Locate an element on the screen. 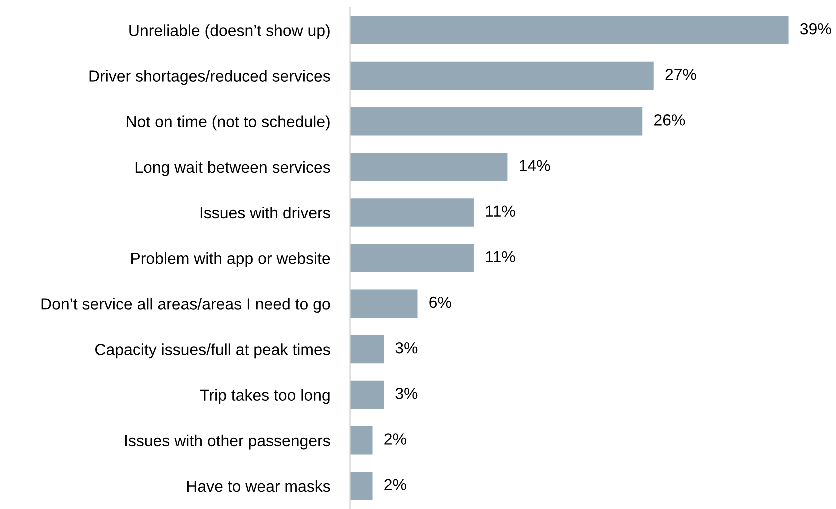 Image resolution: width=836 pixels, height=509 pixels. data-label: 6% is located at coordinates (441, 302).